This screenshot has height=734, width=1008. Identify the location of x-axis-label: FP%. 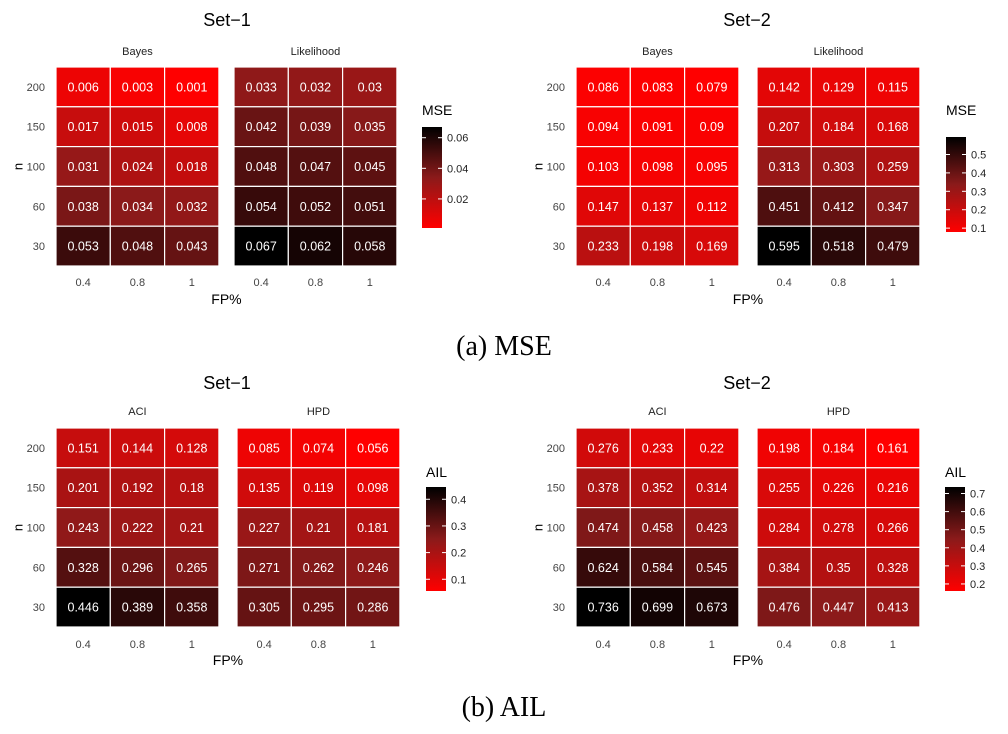
(748, 299).